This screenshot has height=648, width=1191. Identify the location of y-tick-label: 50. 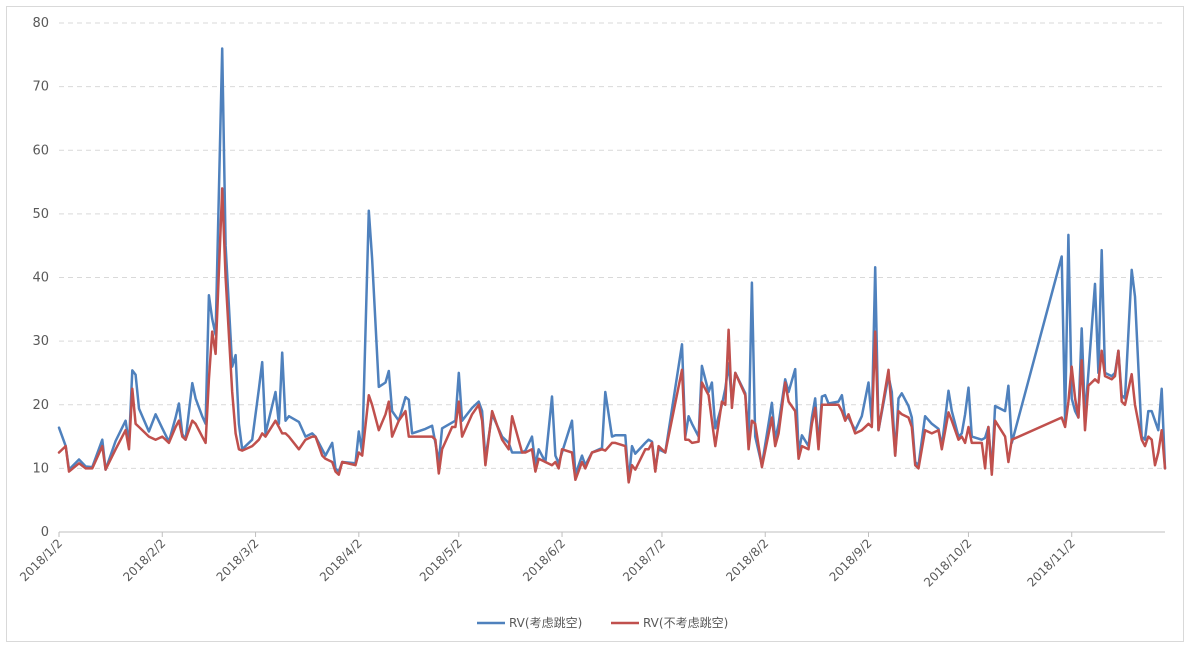
(40, 214).